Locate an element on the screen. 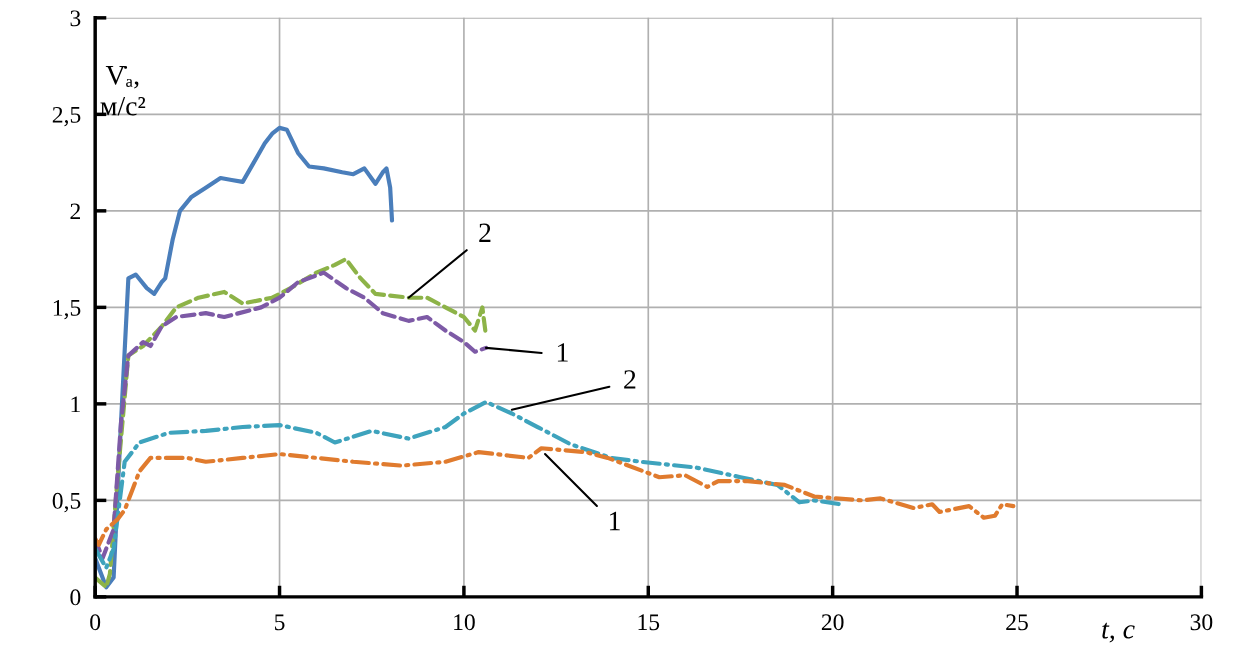 Image resolution: width=1236 pixels, height=661 pixels. y-axis-title: V̇ₐ, м/с² is located at coordinates (123, 90).